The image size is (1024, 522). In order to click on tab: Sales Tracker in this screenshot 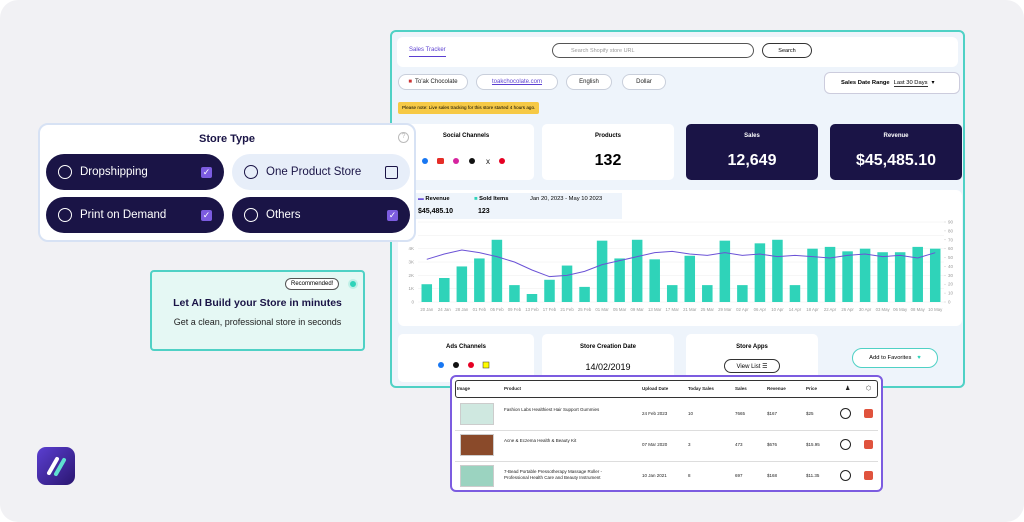, I will do `click(427, 52)`.